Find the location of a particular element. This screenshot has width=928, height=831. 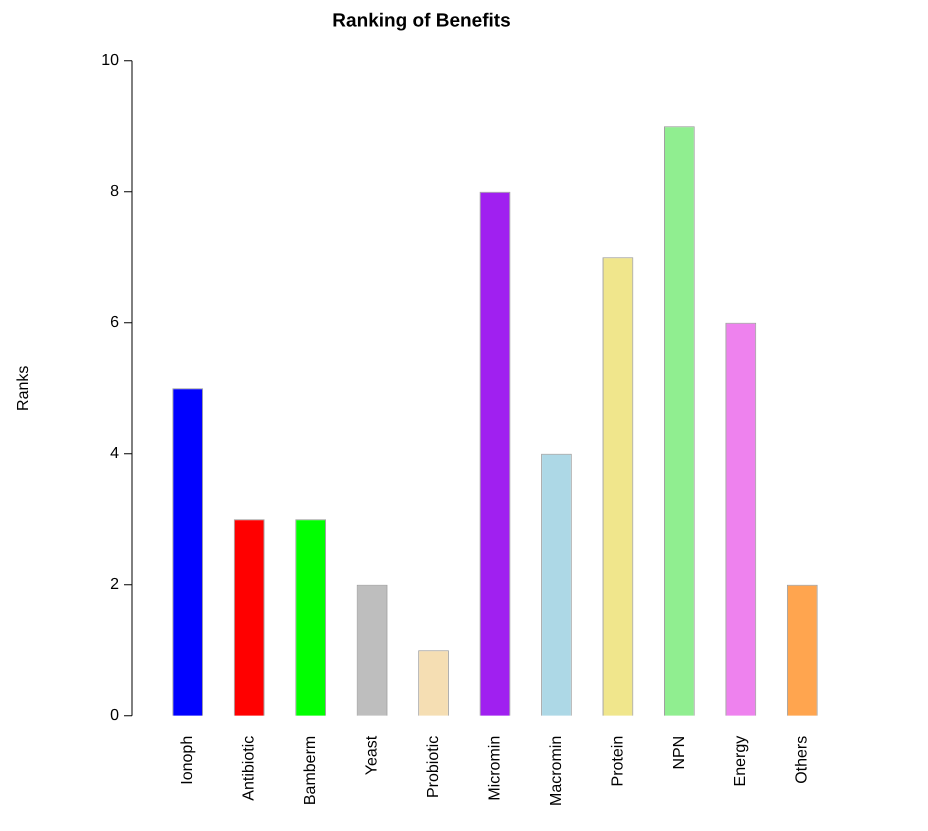

y-axis-title: Ranks is located at coordinates (23, 388).